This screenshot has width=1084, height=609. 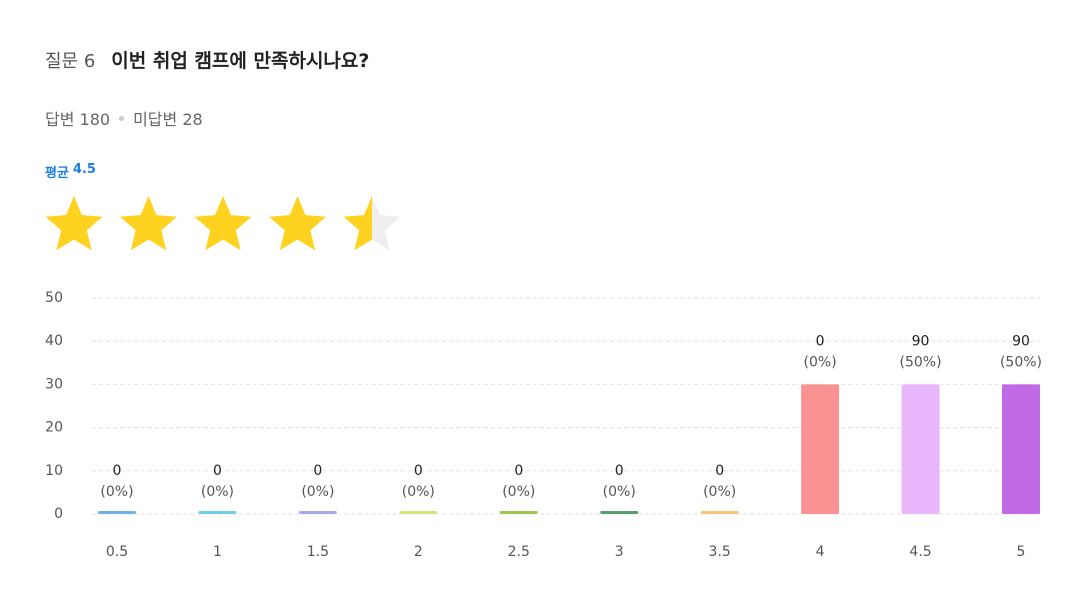 I want to click on y-tick-label: 20, so click(x=54, y=428).